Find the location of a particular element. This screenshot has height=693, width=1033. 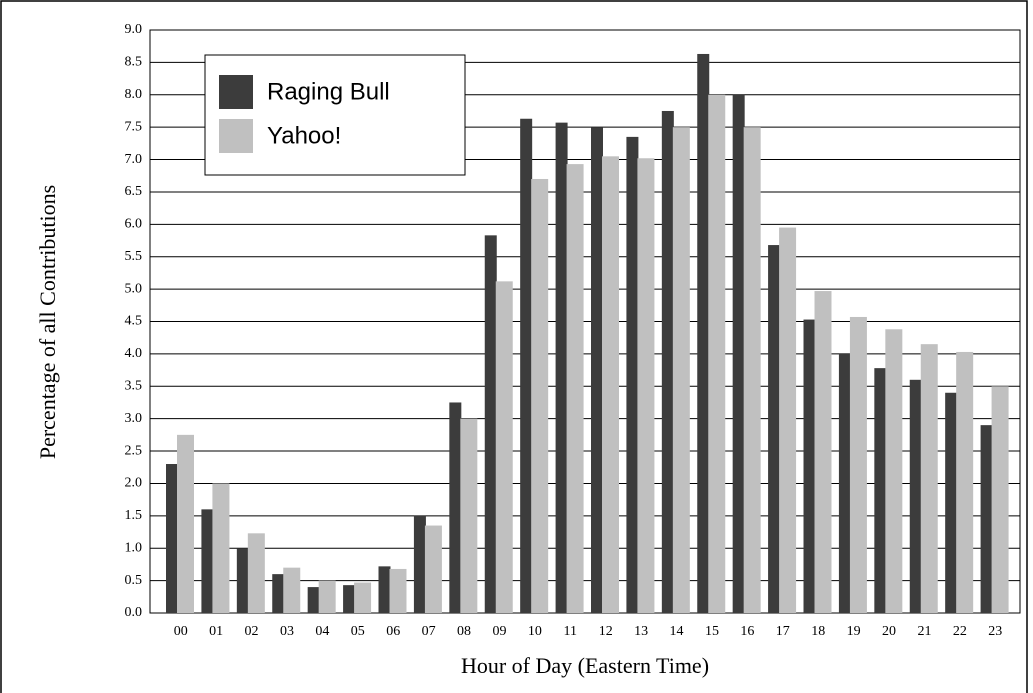

x-tick-label: 15 is located at coordinates (712, 631).